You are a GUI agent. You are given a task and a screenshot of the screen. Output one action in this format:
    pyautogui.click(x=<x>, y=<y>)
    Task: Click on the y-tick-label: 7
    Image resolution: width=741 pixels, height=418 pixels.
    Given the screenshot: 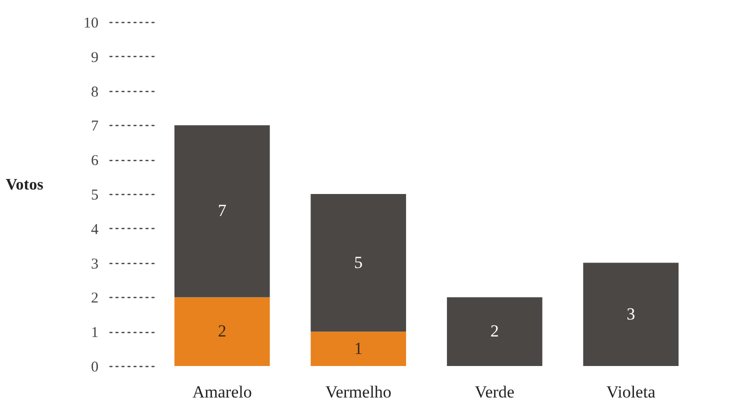 What is the action you would take?
    pyautogui.click(x=95, y=126)
    